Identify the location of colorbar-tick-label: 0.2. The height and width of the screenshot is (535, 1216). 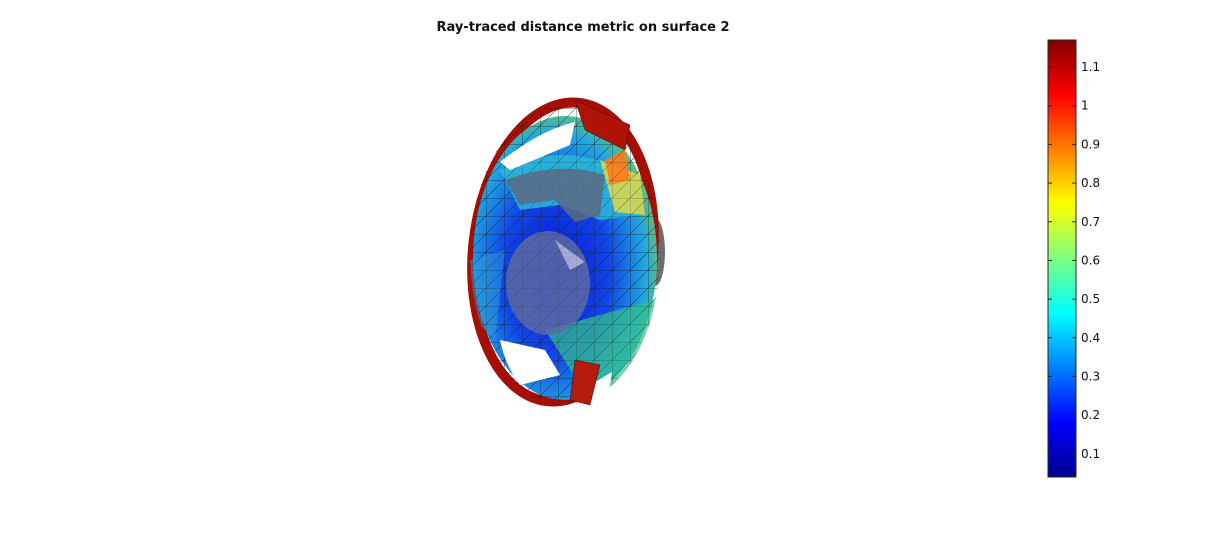
(1090, 415).